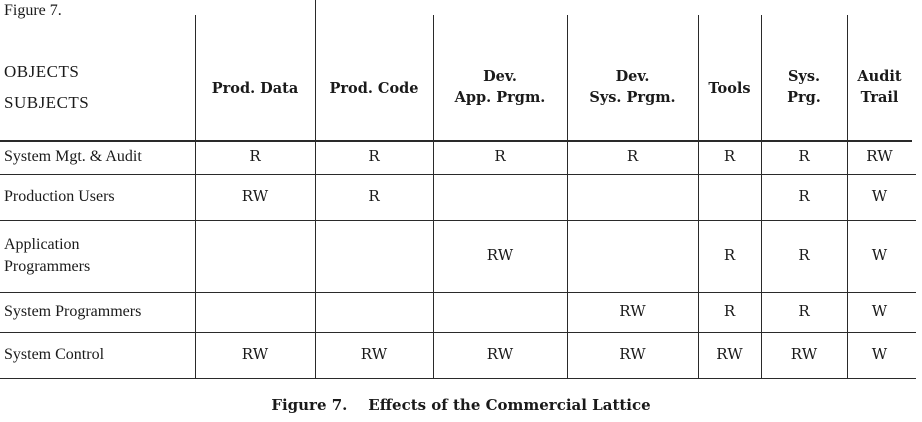 This screenshot has width=922, height=422. I want to click on row-label-line: System Programmers, so click(73, 311).